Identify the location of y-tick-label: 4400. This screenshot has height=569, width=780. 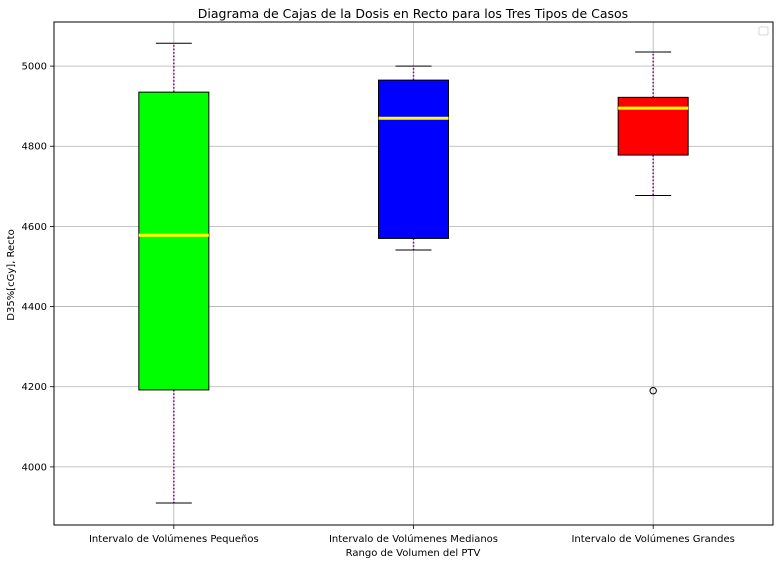
(34, 307).